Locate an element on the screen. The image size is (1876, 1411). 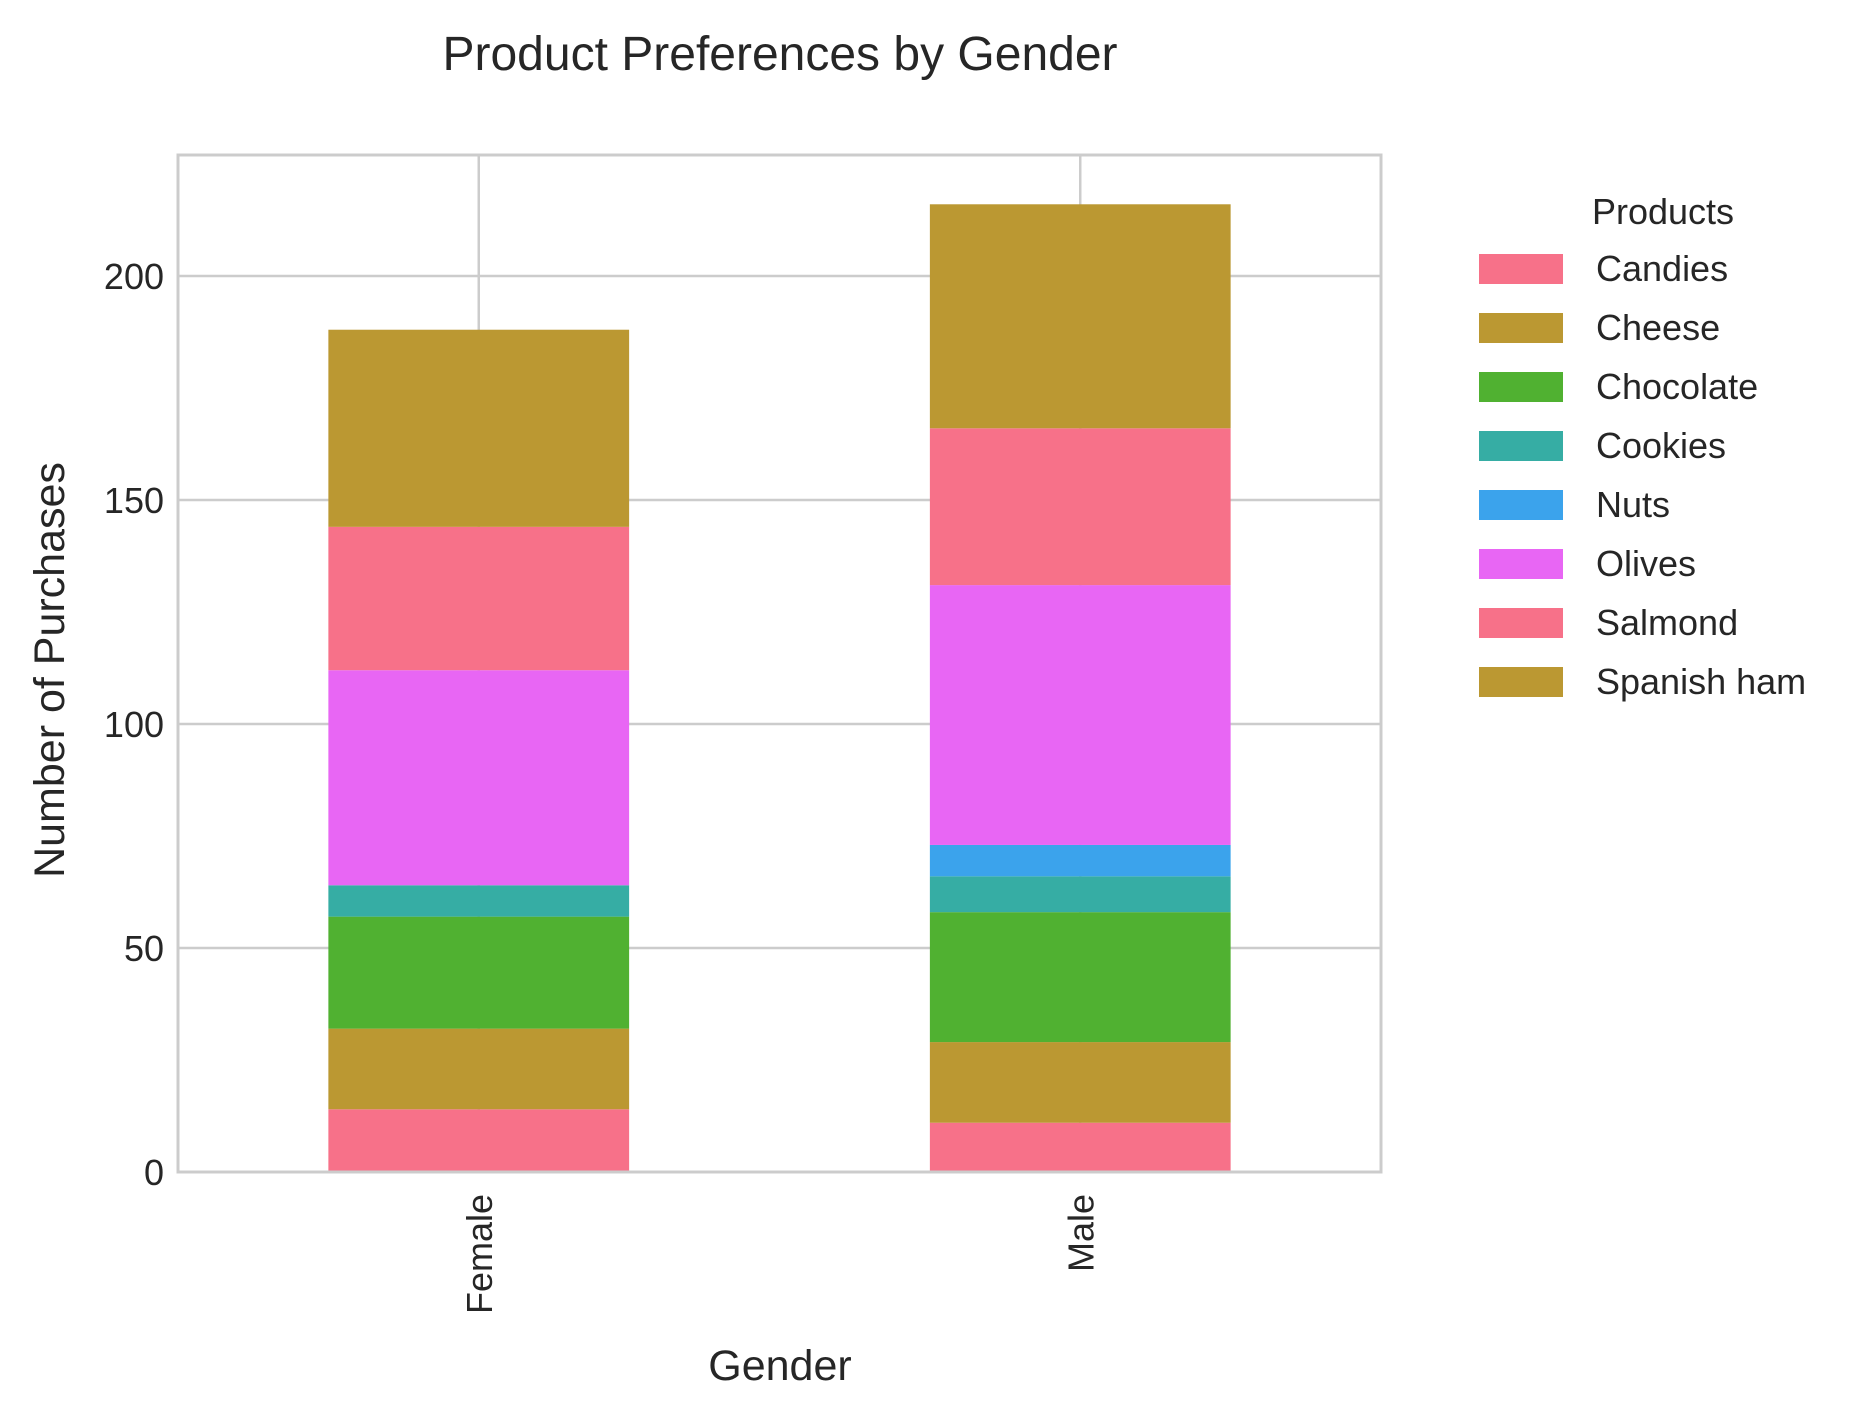
legend-label: Olives is located at coordinates (1646, 563).